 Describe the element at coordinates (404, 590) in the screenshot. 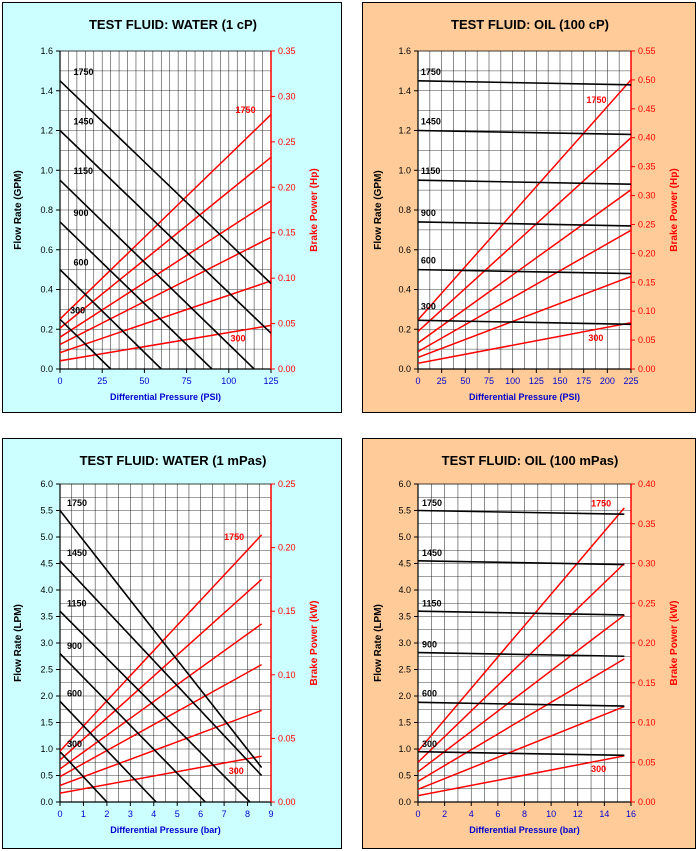

I see `y-tick-label: 4.0` at that location.